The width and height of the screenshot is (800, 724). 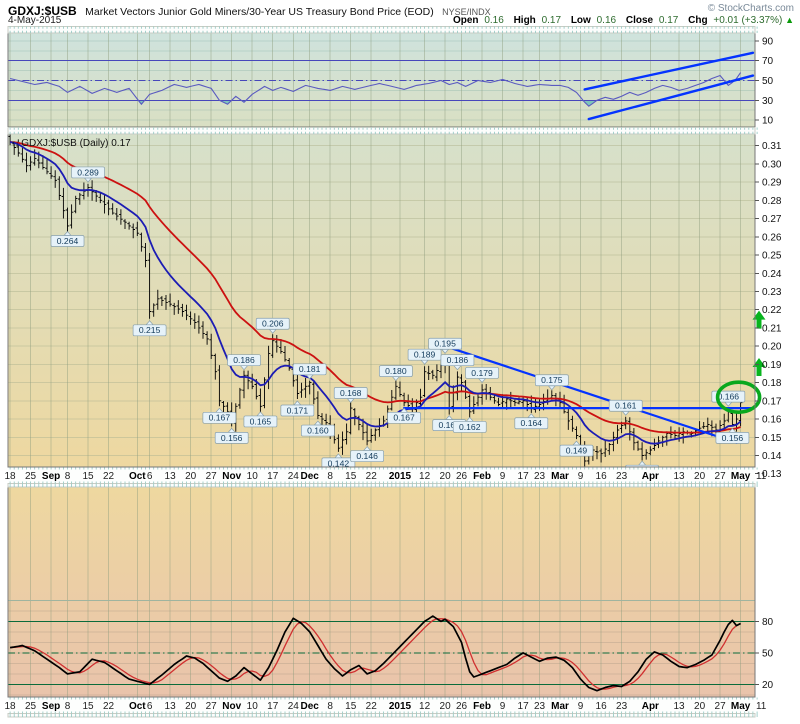 I want to click on svg-text: 20, so click(x=768, y=685).